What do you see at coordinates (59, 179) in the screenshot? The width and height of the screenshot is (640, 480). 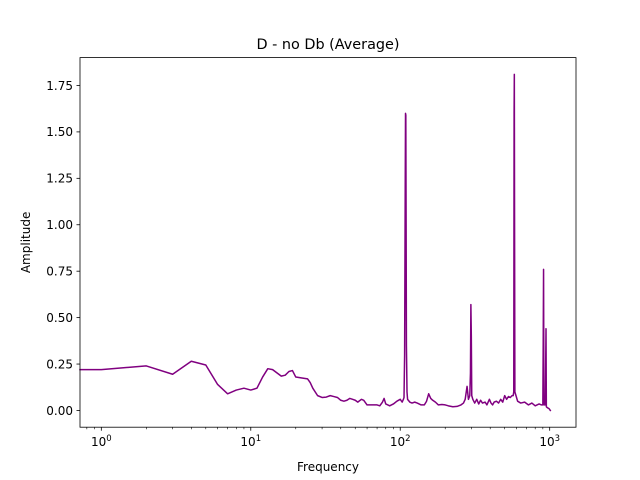 I see `y-tick-label: 1.25` at bounding box center [59, 179].